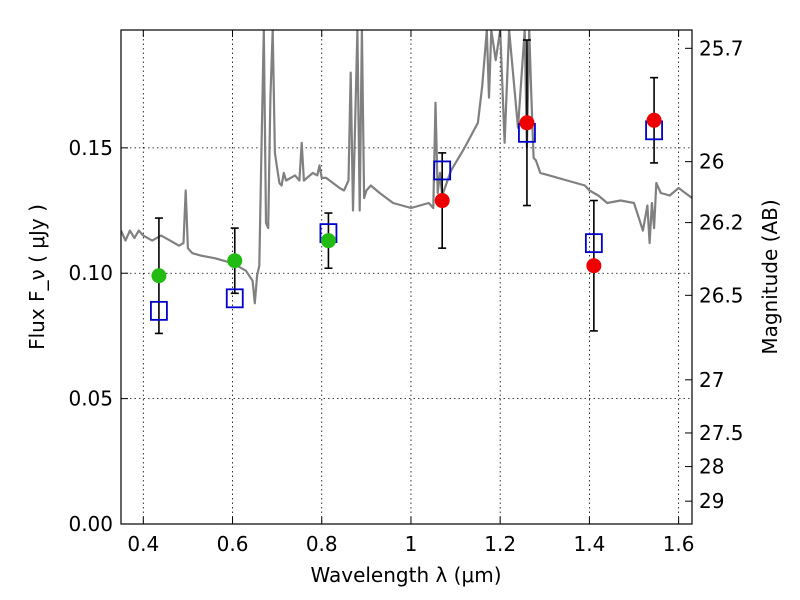 This screenshot has height=600, width=800. I want to click on x-tick-label: 1, so click(411, 544).